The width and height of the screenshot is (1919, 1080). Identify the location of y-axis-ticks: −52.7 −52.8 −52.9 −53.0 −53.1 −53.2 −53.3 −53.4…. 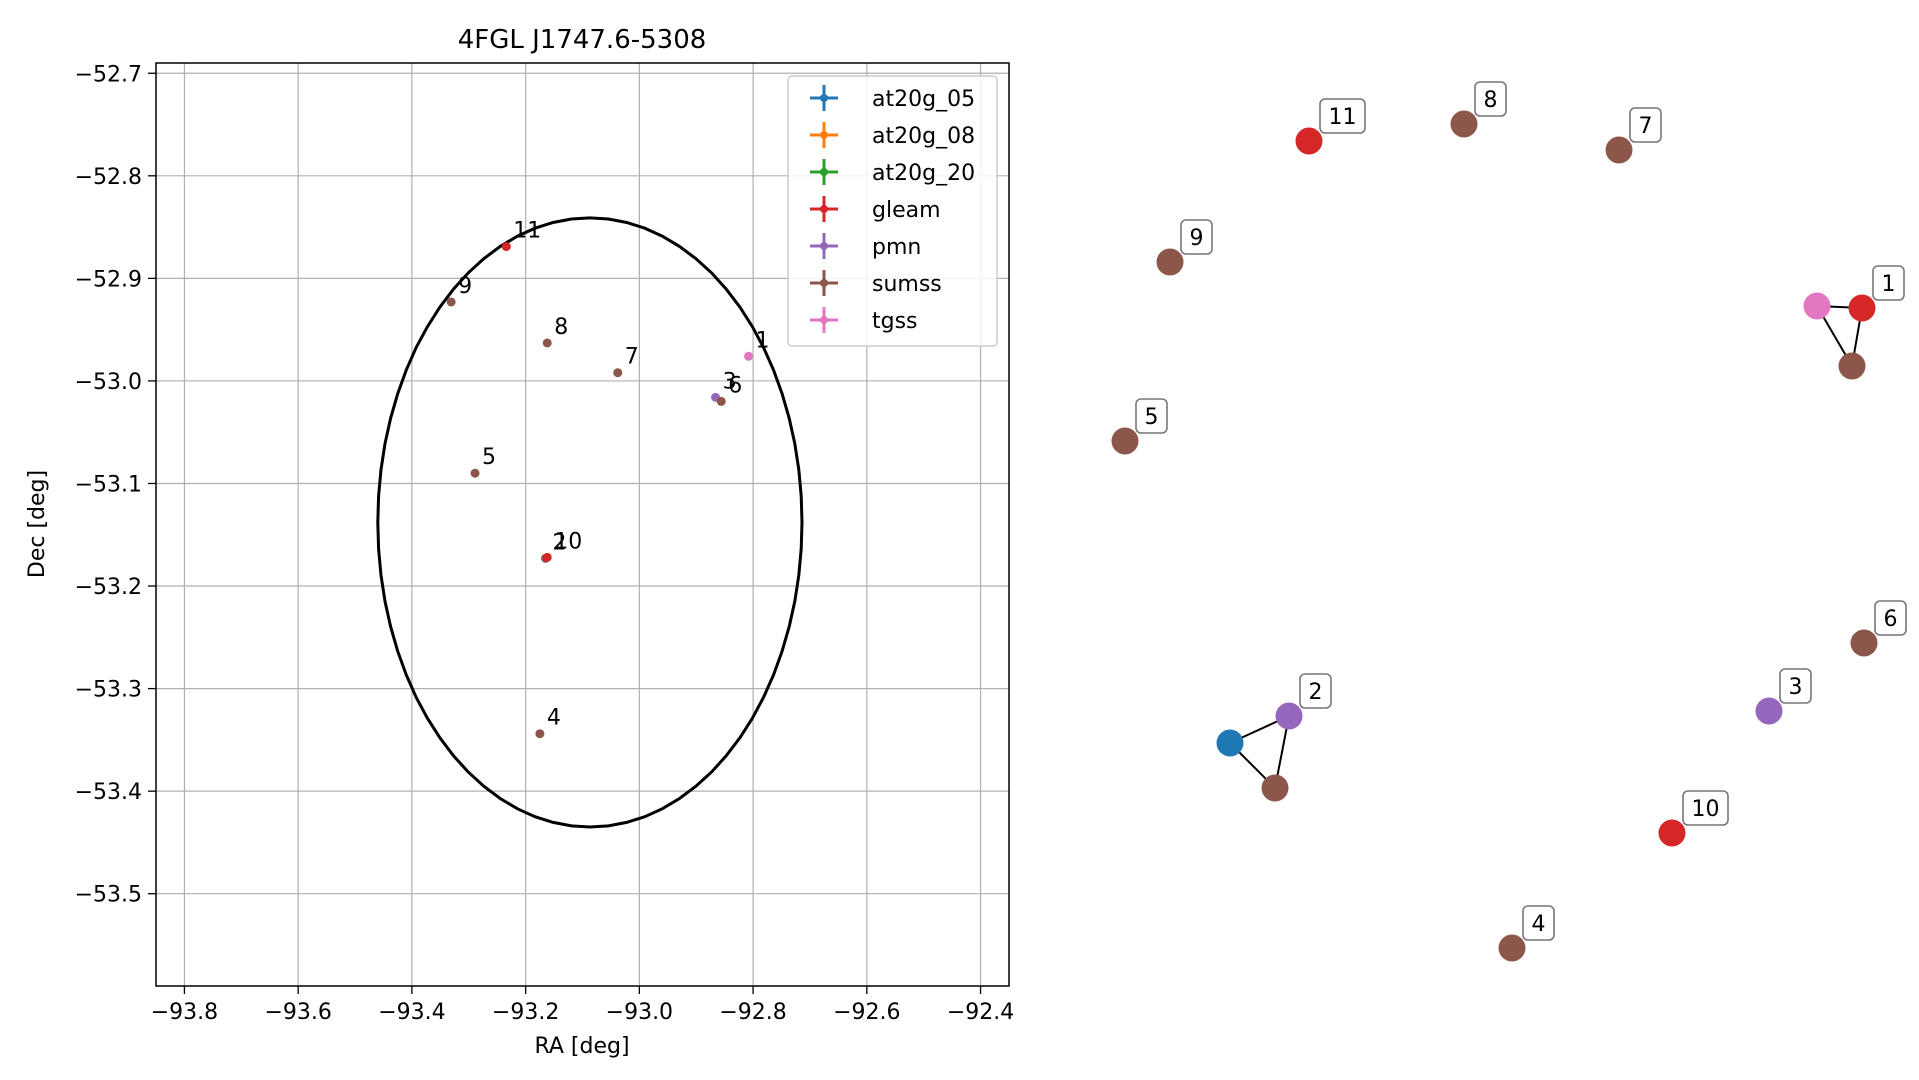
(115, 485).